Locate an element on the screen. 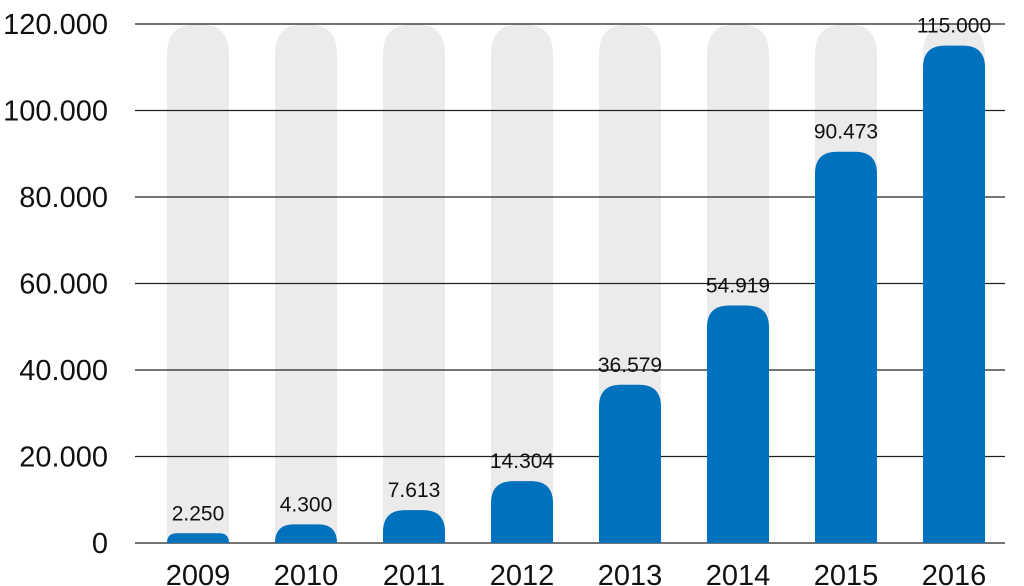 The width and height of the screenshot is (1024, 586). bar-2012 is located at coordinates (522, 512).